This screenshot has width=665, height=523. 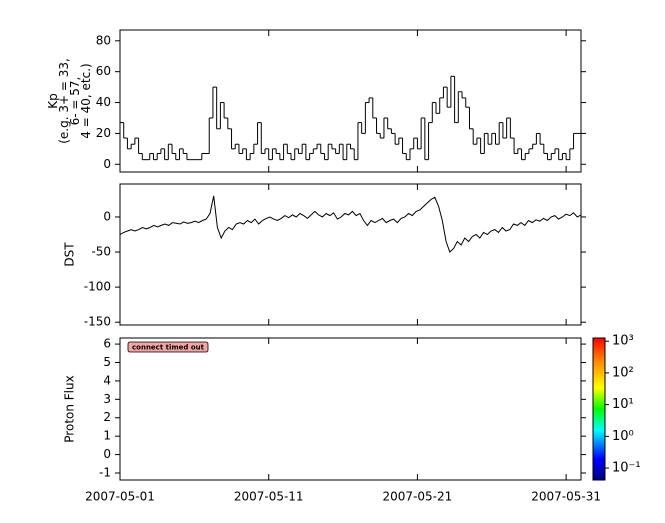 I want to click on x-tick-label: 2007-05-11, so click(x=269, y=497).